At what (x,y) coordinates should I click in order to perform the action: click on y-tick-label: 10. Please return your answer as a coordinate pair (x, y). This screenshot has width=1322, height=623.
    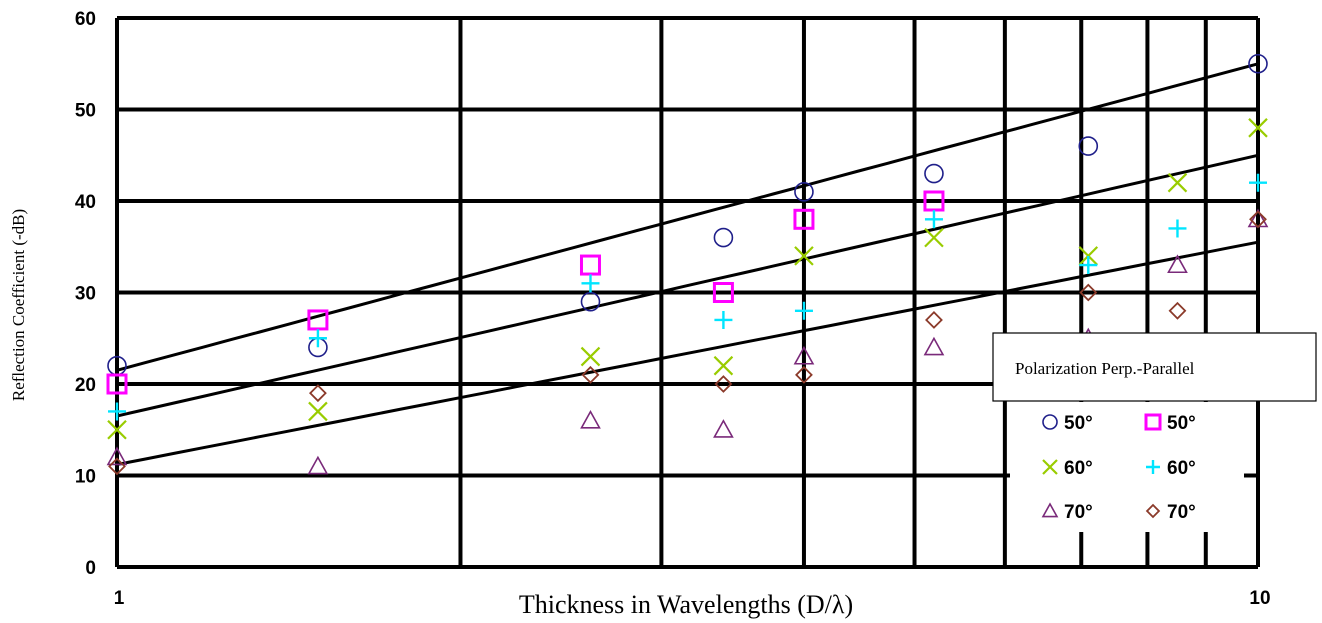
    Looking at the image, I should click on (85, 477).